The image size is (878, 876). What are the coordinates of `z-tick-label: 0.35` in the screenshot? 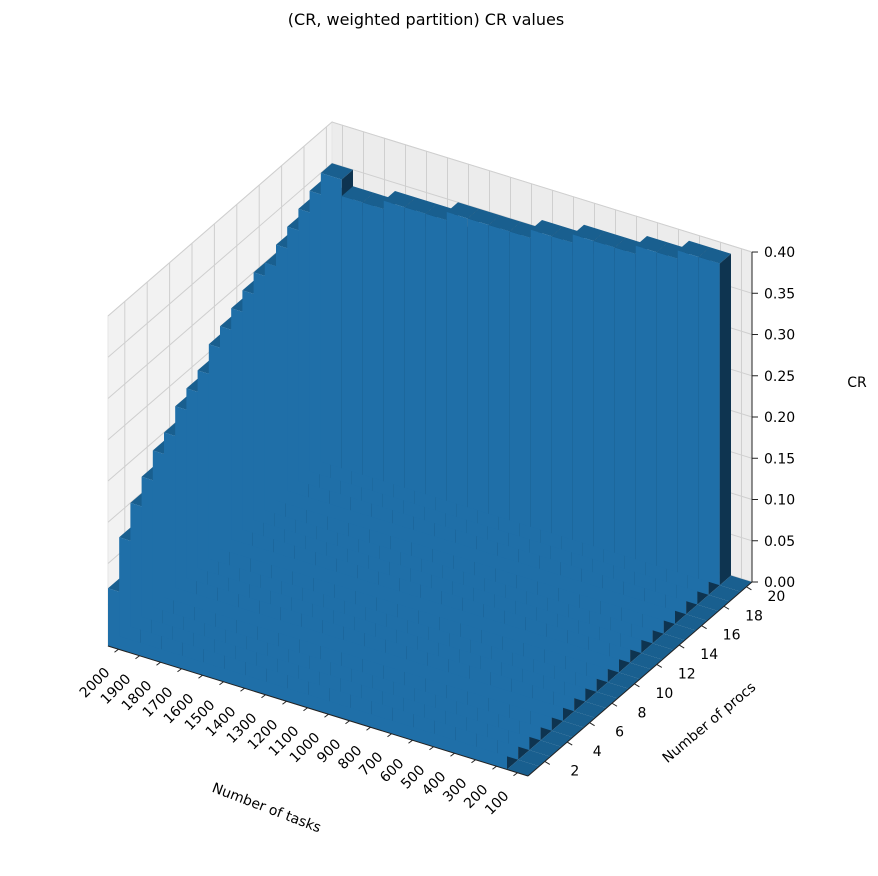 It's located at (779, 294).